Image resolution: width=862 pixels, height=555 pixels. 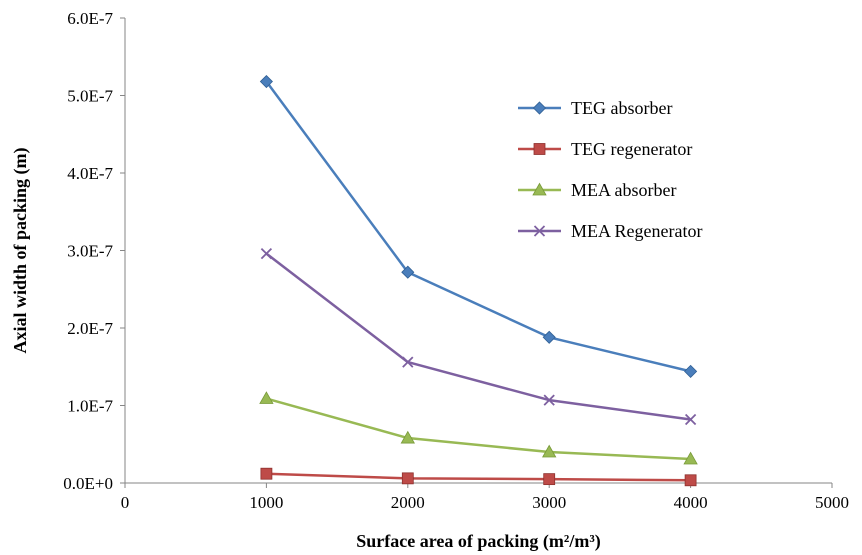 I want to click on x-tick-label: 3000, so click(x=549, y=502).